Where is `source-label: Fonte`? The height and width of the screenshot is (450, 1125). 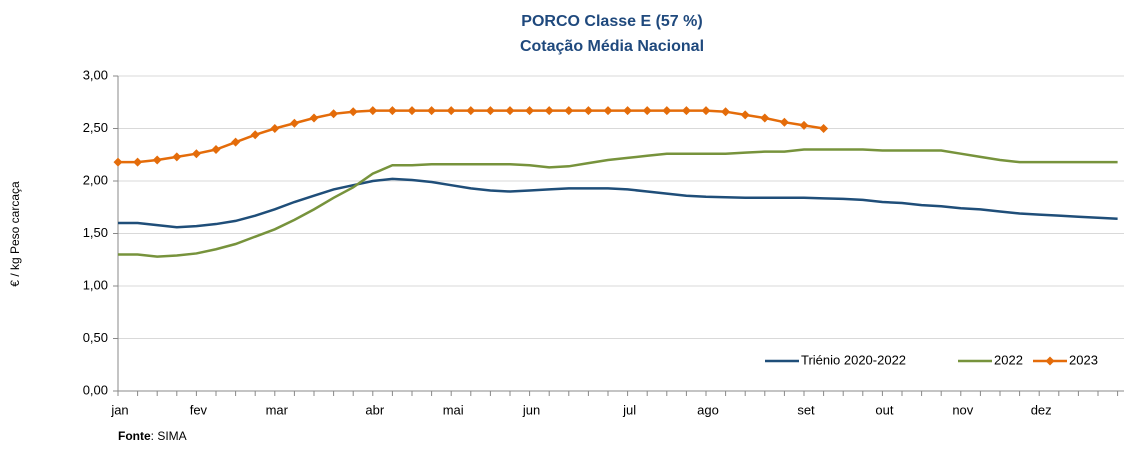
source-label: Fonte is located at coordinates (134, 436).